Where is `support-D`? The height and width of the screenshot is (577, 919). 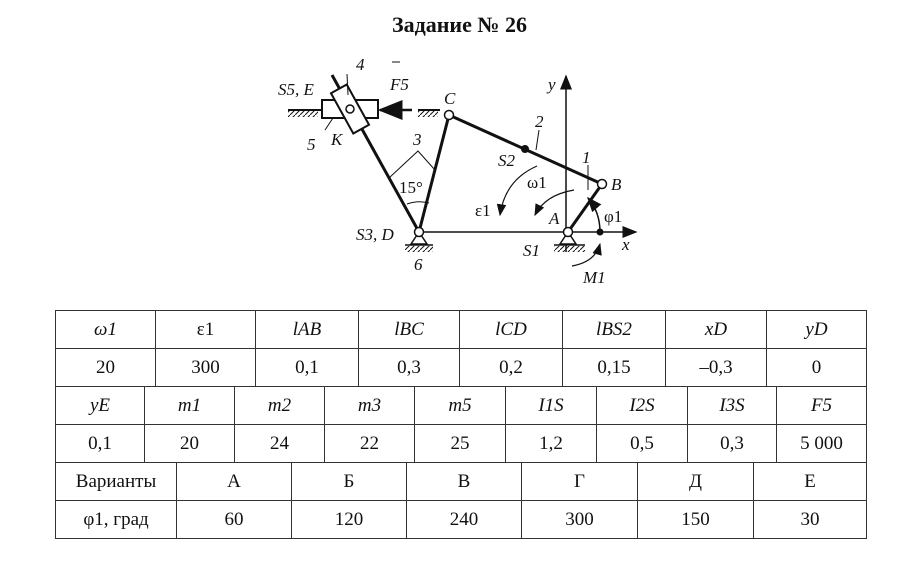 support-D is located at coordinates (419, 237).